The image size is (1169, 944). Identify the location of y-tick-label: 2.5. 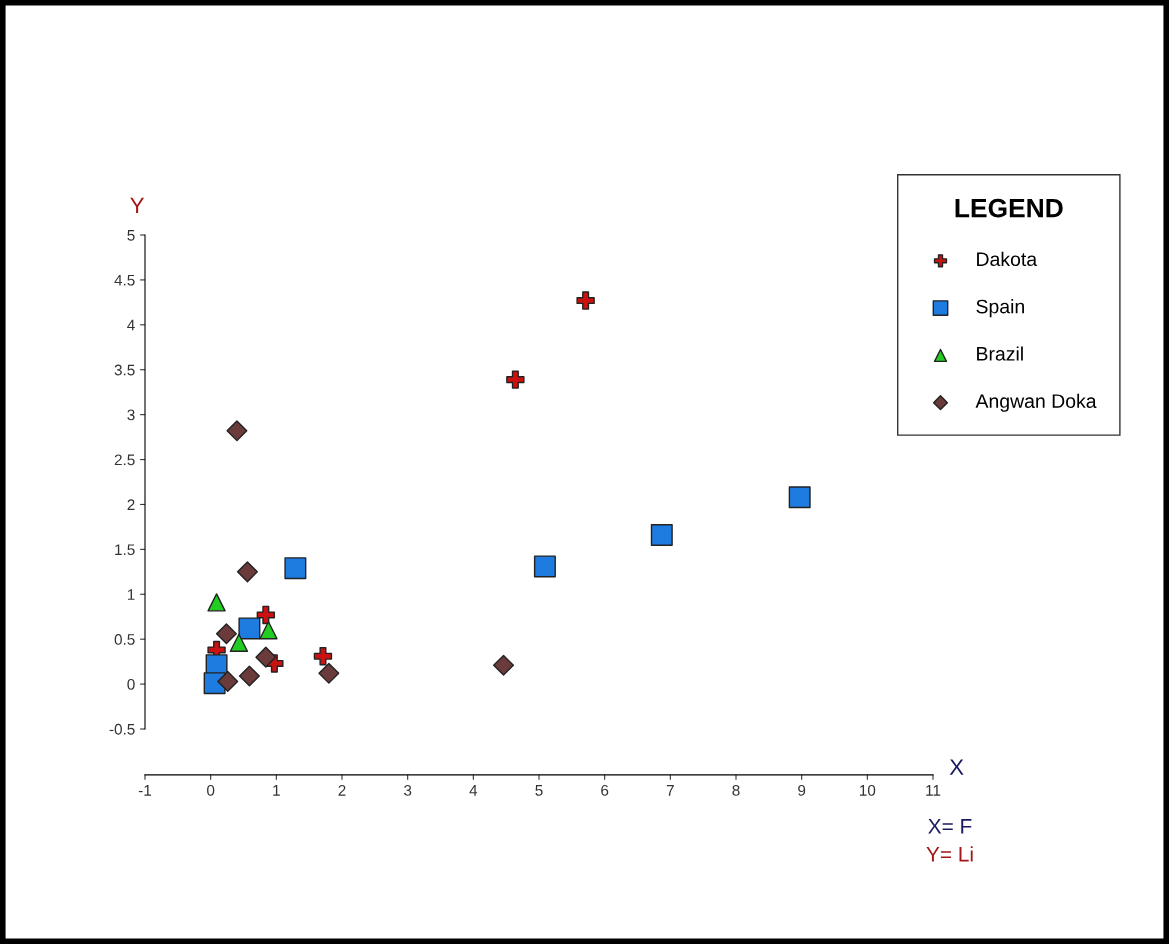
(124, 460).